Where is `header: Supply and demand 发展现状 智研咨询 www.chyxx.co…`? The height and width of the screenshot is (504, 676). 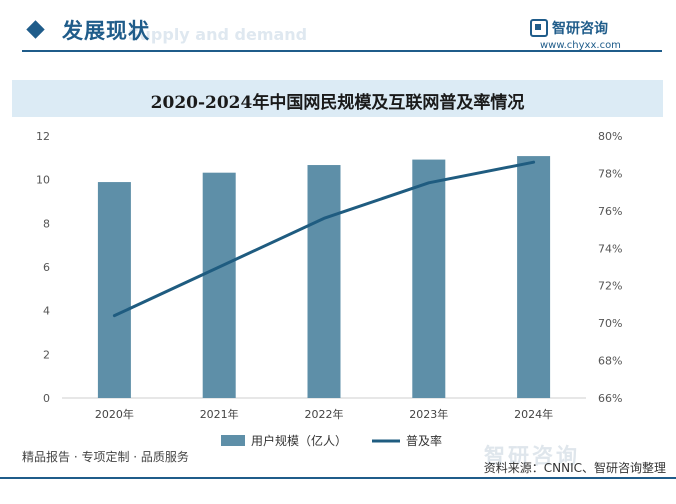 header: Supply and demand 发展现状 智研咨询 www.chyxx.co… is located at coordinates (338, 33).